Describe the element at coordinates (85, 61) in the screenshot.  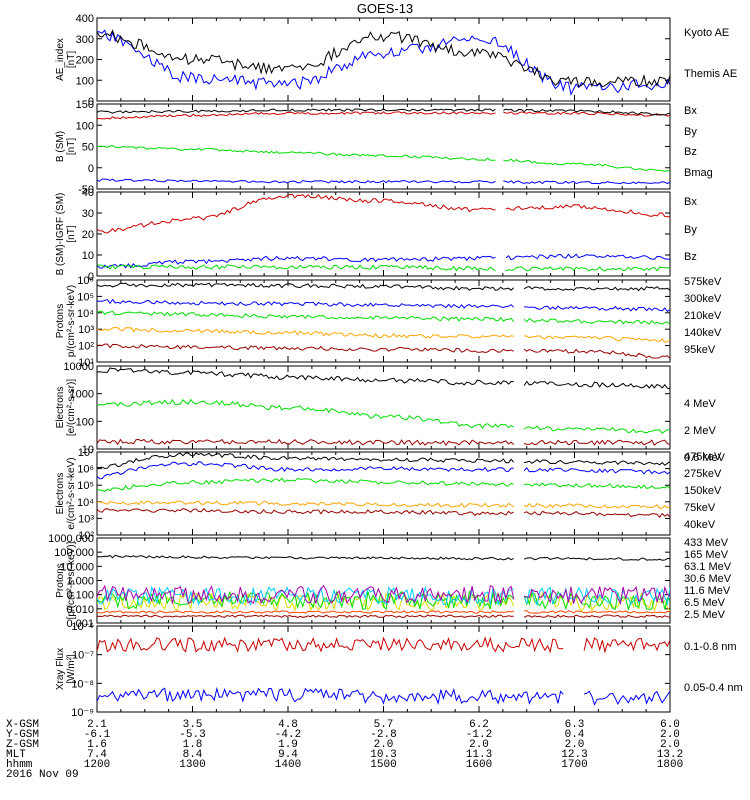
I see `y-tick-label: 200` at that location.